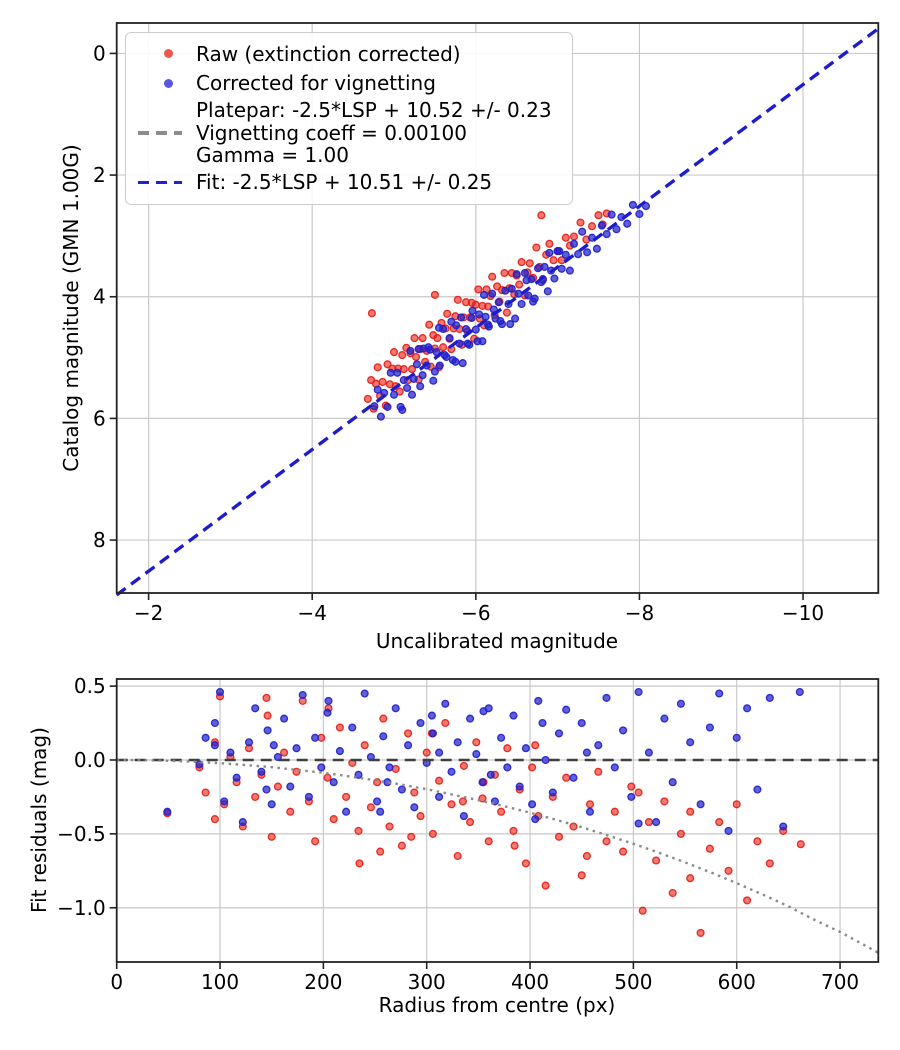 The height and width of the screenshot is (1050, 900). What do you see at coordinates (81, 834) in the screenshot?
I see `ytick-label: −0.5` at bounding box center [81, 834].